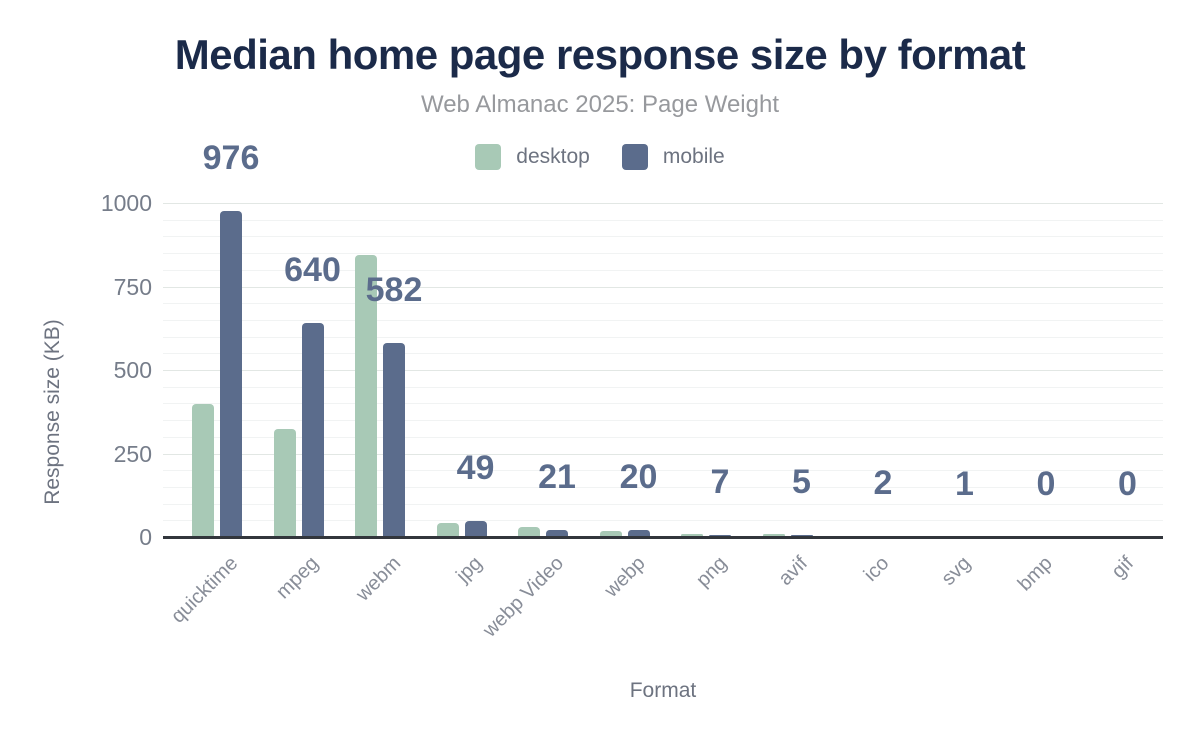 This screenshot has height=742, width=1200. What do you see at coordinates (638, 477) in the screenshot?
I see `data-label-webp: 20` at bounding box center [638, 477].